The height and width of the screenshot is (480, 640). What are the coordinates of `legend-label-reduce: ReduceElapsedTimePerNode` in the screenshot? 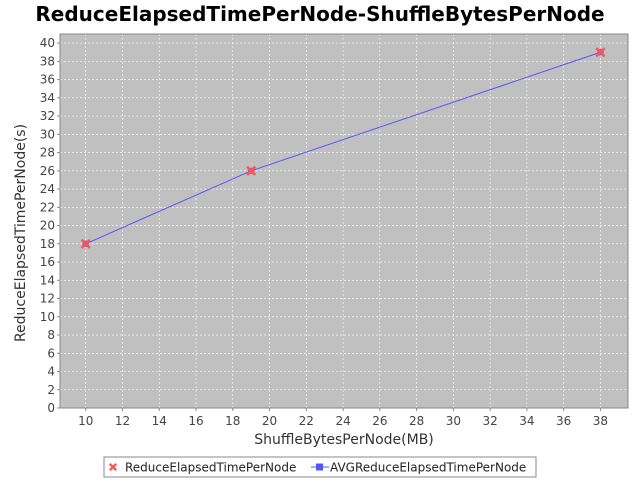 It's located at (210, 468).